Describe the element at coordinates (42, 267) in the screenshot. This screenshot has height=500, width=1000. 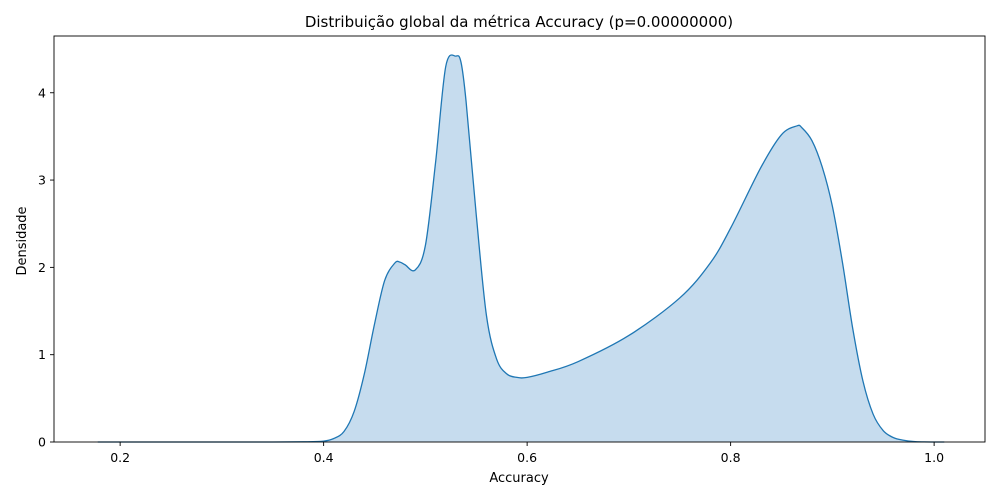
I see `y-tick-label: 2` at that location.